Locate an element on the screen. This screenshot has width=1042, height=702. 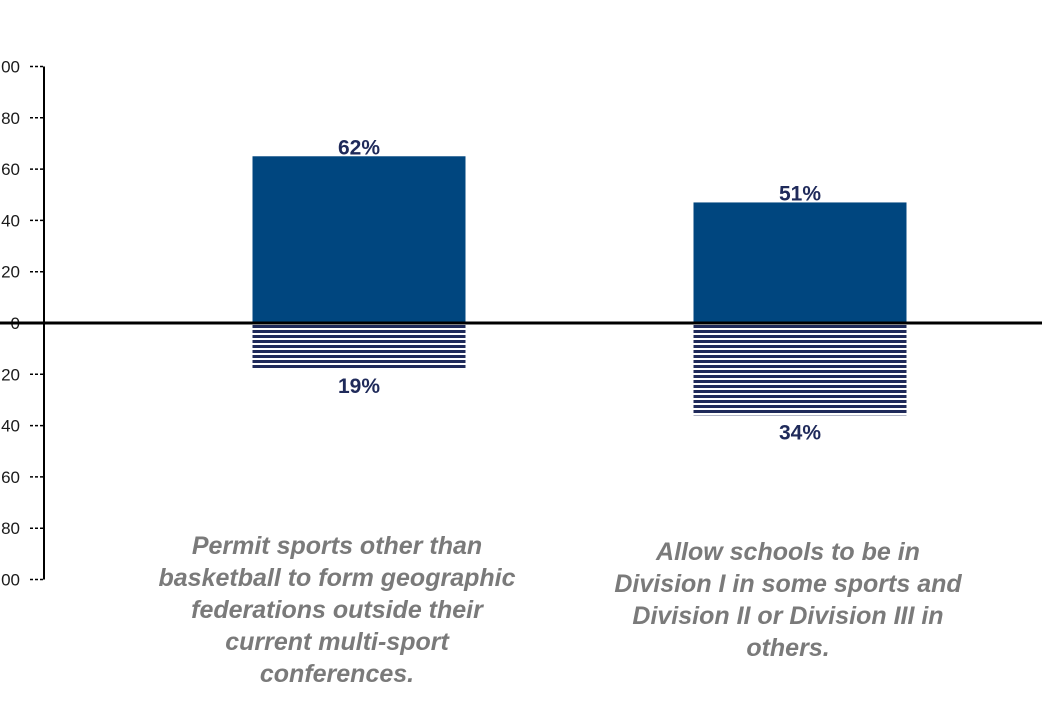
y-axis: 008060402002040608000 is located at coordinates (23, 324).